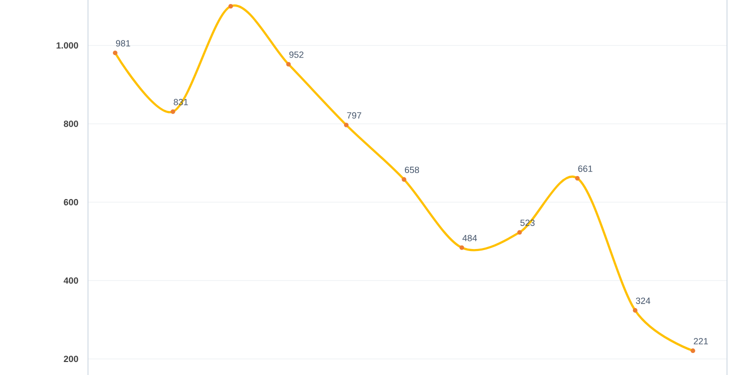 The image size is (740, 375). Describe the element at coordinates (296, 54) in the screenshot. I see `data-label: 952` at that location.